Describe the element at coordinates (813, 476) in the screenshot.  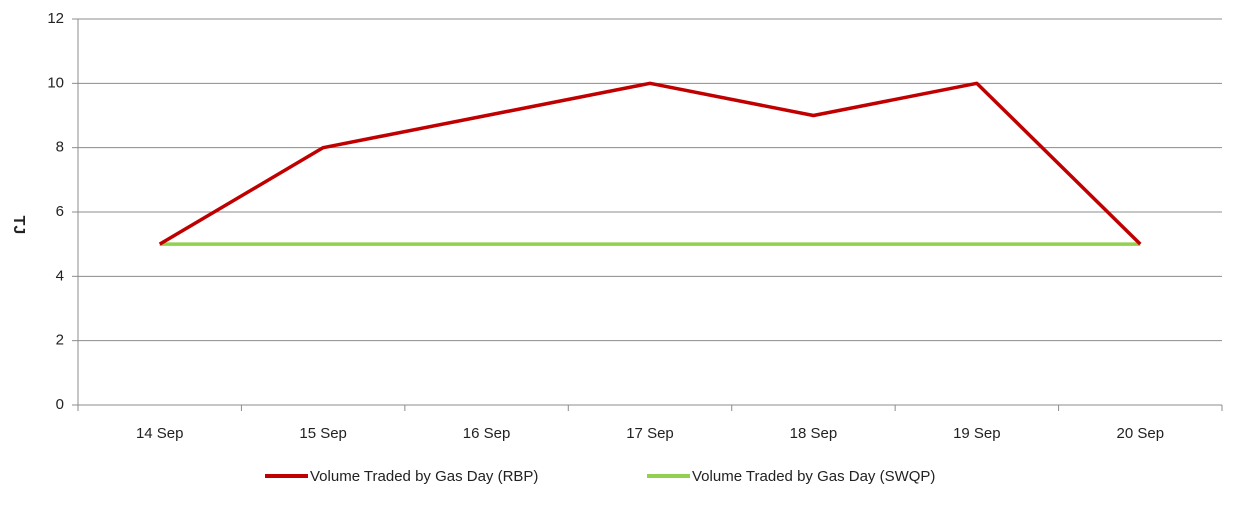
I see `legend-label: Volume Traded by Gas Day (SWQP)` at that location.